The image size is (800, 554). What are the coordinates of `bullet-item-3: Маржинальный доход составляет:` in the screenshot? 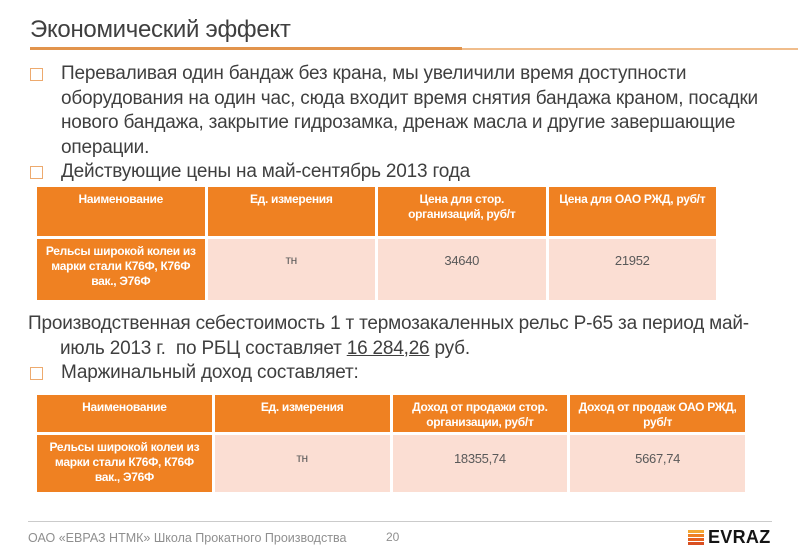 It's located at (193, 373).